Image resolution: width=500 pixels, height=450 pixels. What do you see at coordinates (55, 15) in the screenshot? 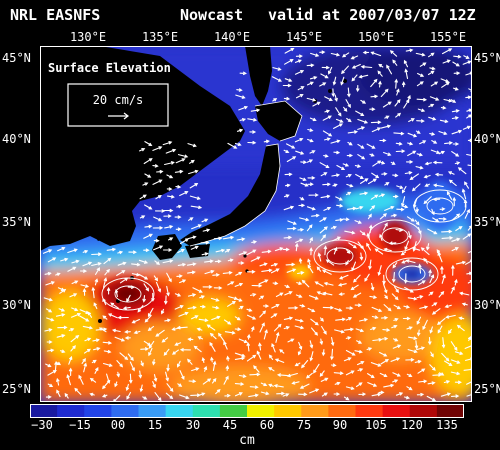
I see `source-title: NRL EASNFS` at bounding box center [55, 15].